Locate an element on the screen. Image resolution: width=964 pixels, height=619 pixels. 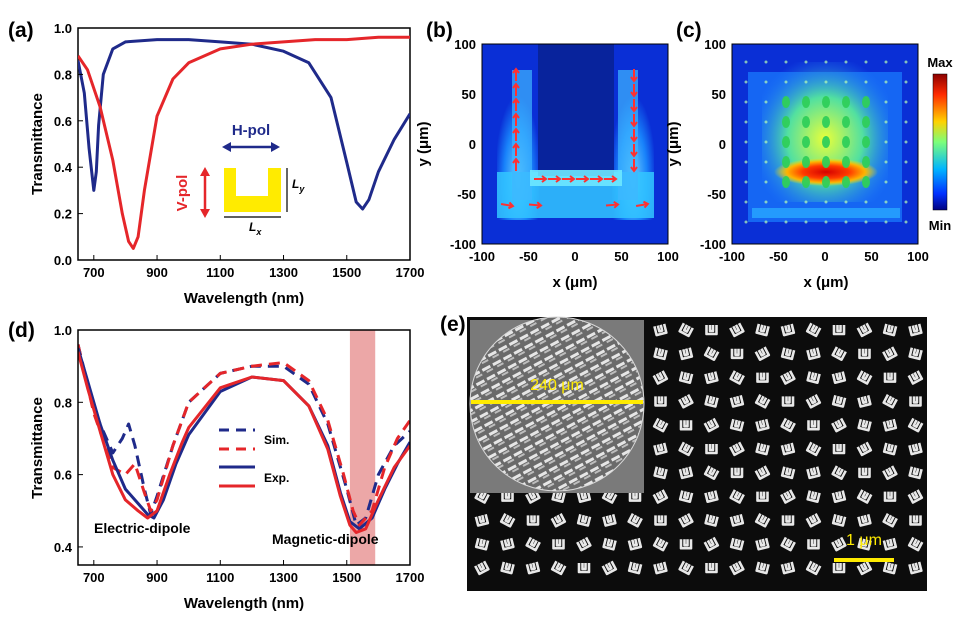
polarization-inset: H-pol V-pol Ly Lx is located at coordinates (239, 179).